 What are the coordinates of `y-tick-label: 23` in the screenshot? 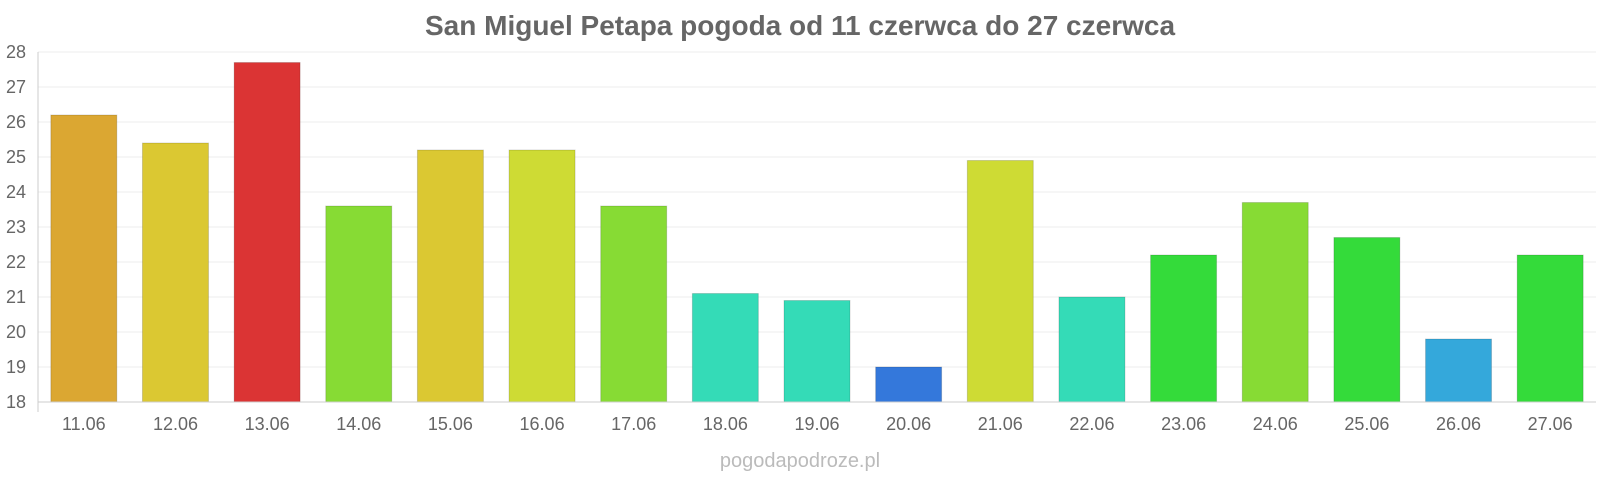 It's located at (16, 227).